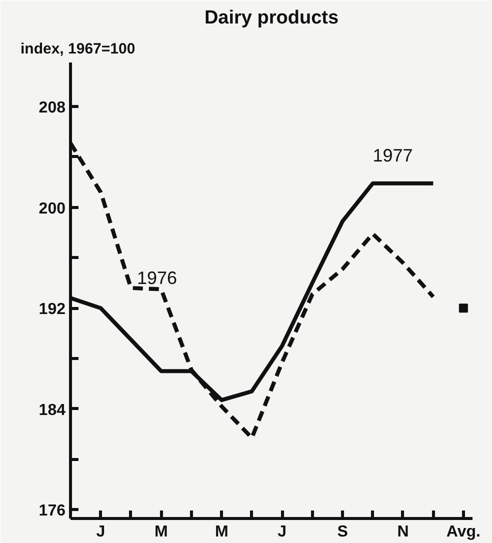 Image resolution: width=492 pixels, height=543 pixels. Describe the element at coordinates (52, 309) in the screenshot. I see `y-tick-label: 192` at that location.